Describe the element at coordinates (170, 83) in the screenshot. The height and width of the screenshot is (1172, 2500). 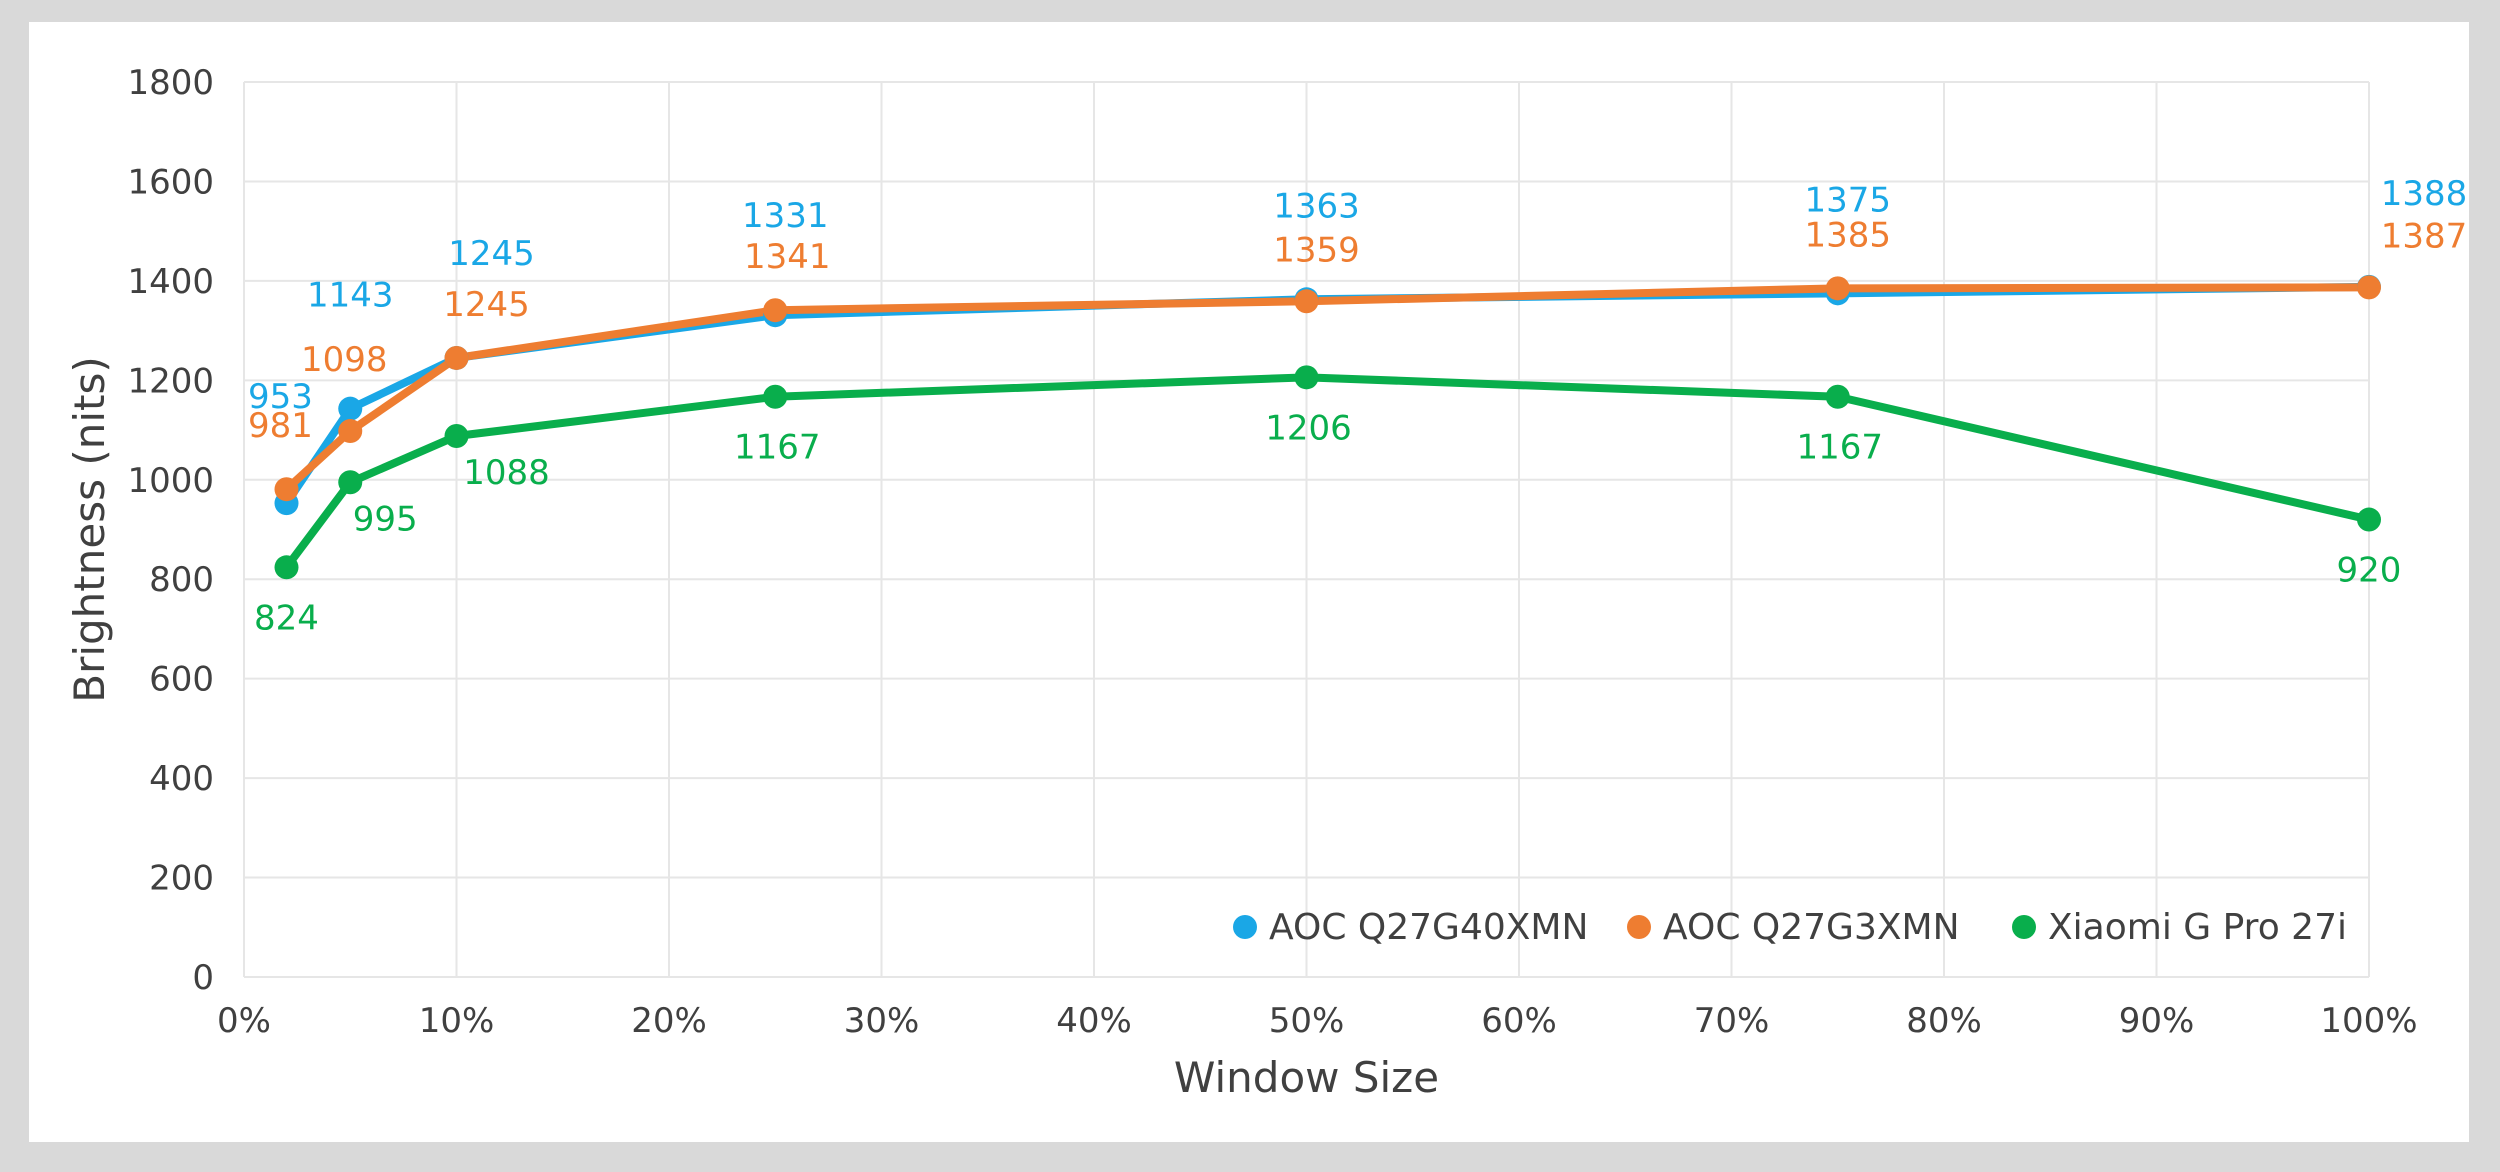
I see `y-tick-label: 1800` at that location.